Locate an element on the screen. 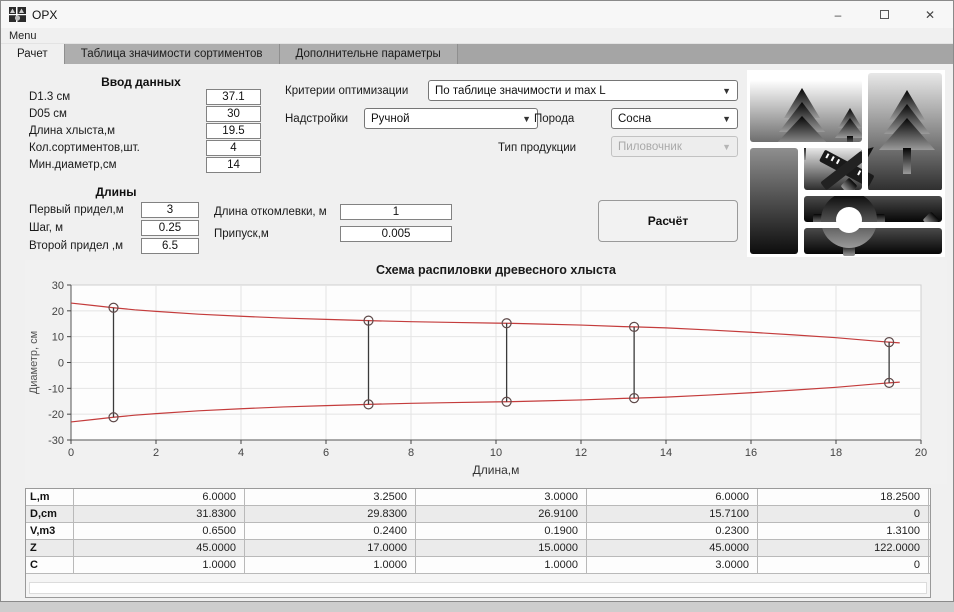  row-header-cell: L,m is located at coordinates (50, 497).